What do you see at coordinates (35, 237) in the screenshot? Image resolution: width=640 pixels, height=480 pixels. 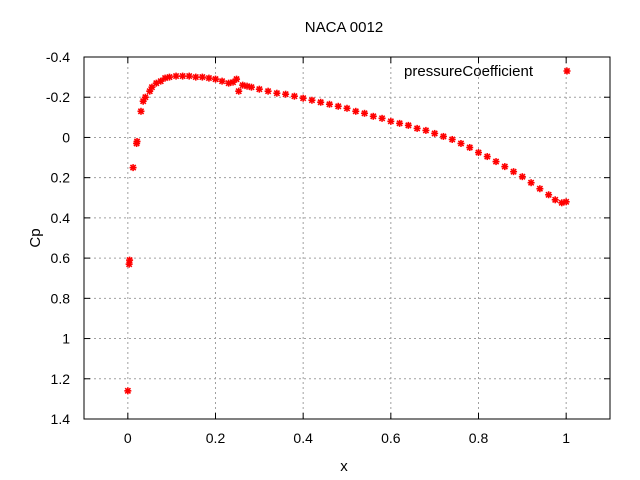 I see `y-axis-label: Cp` at bounding box center [35, 237].